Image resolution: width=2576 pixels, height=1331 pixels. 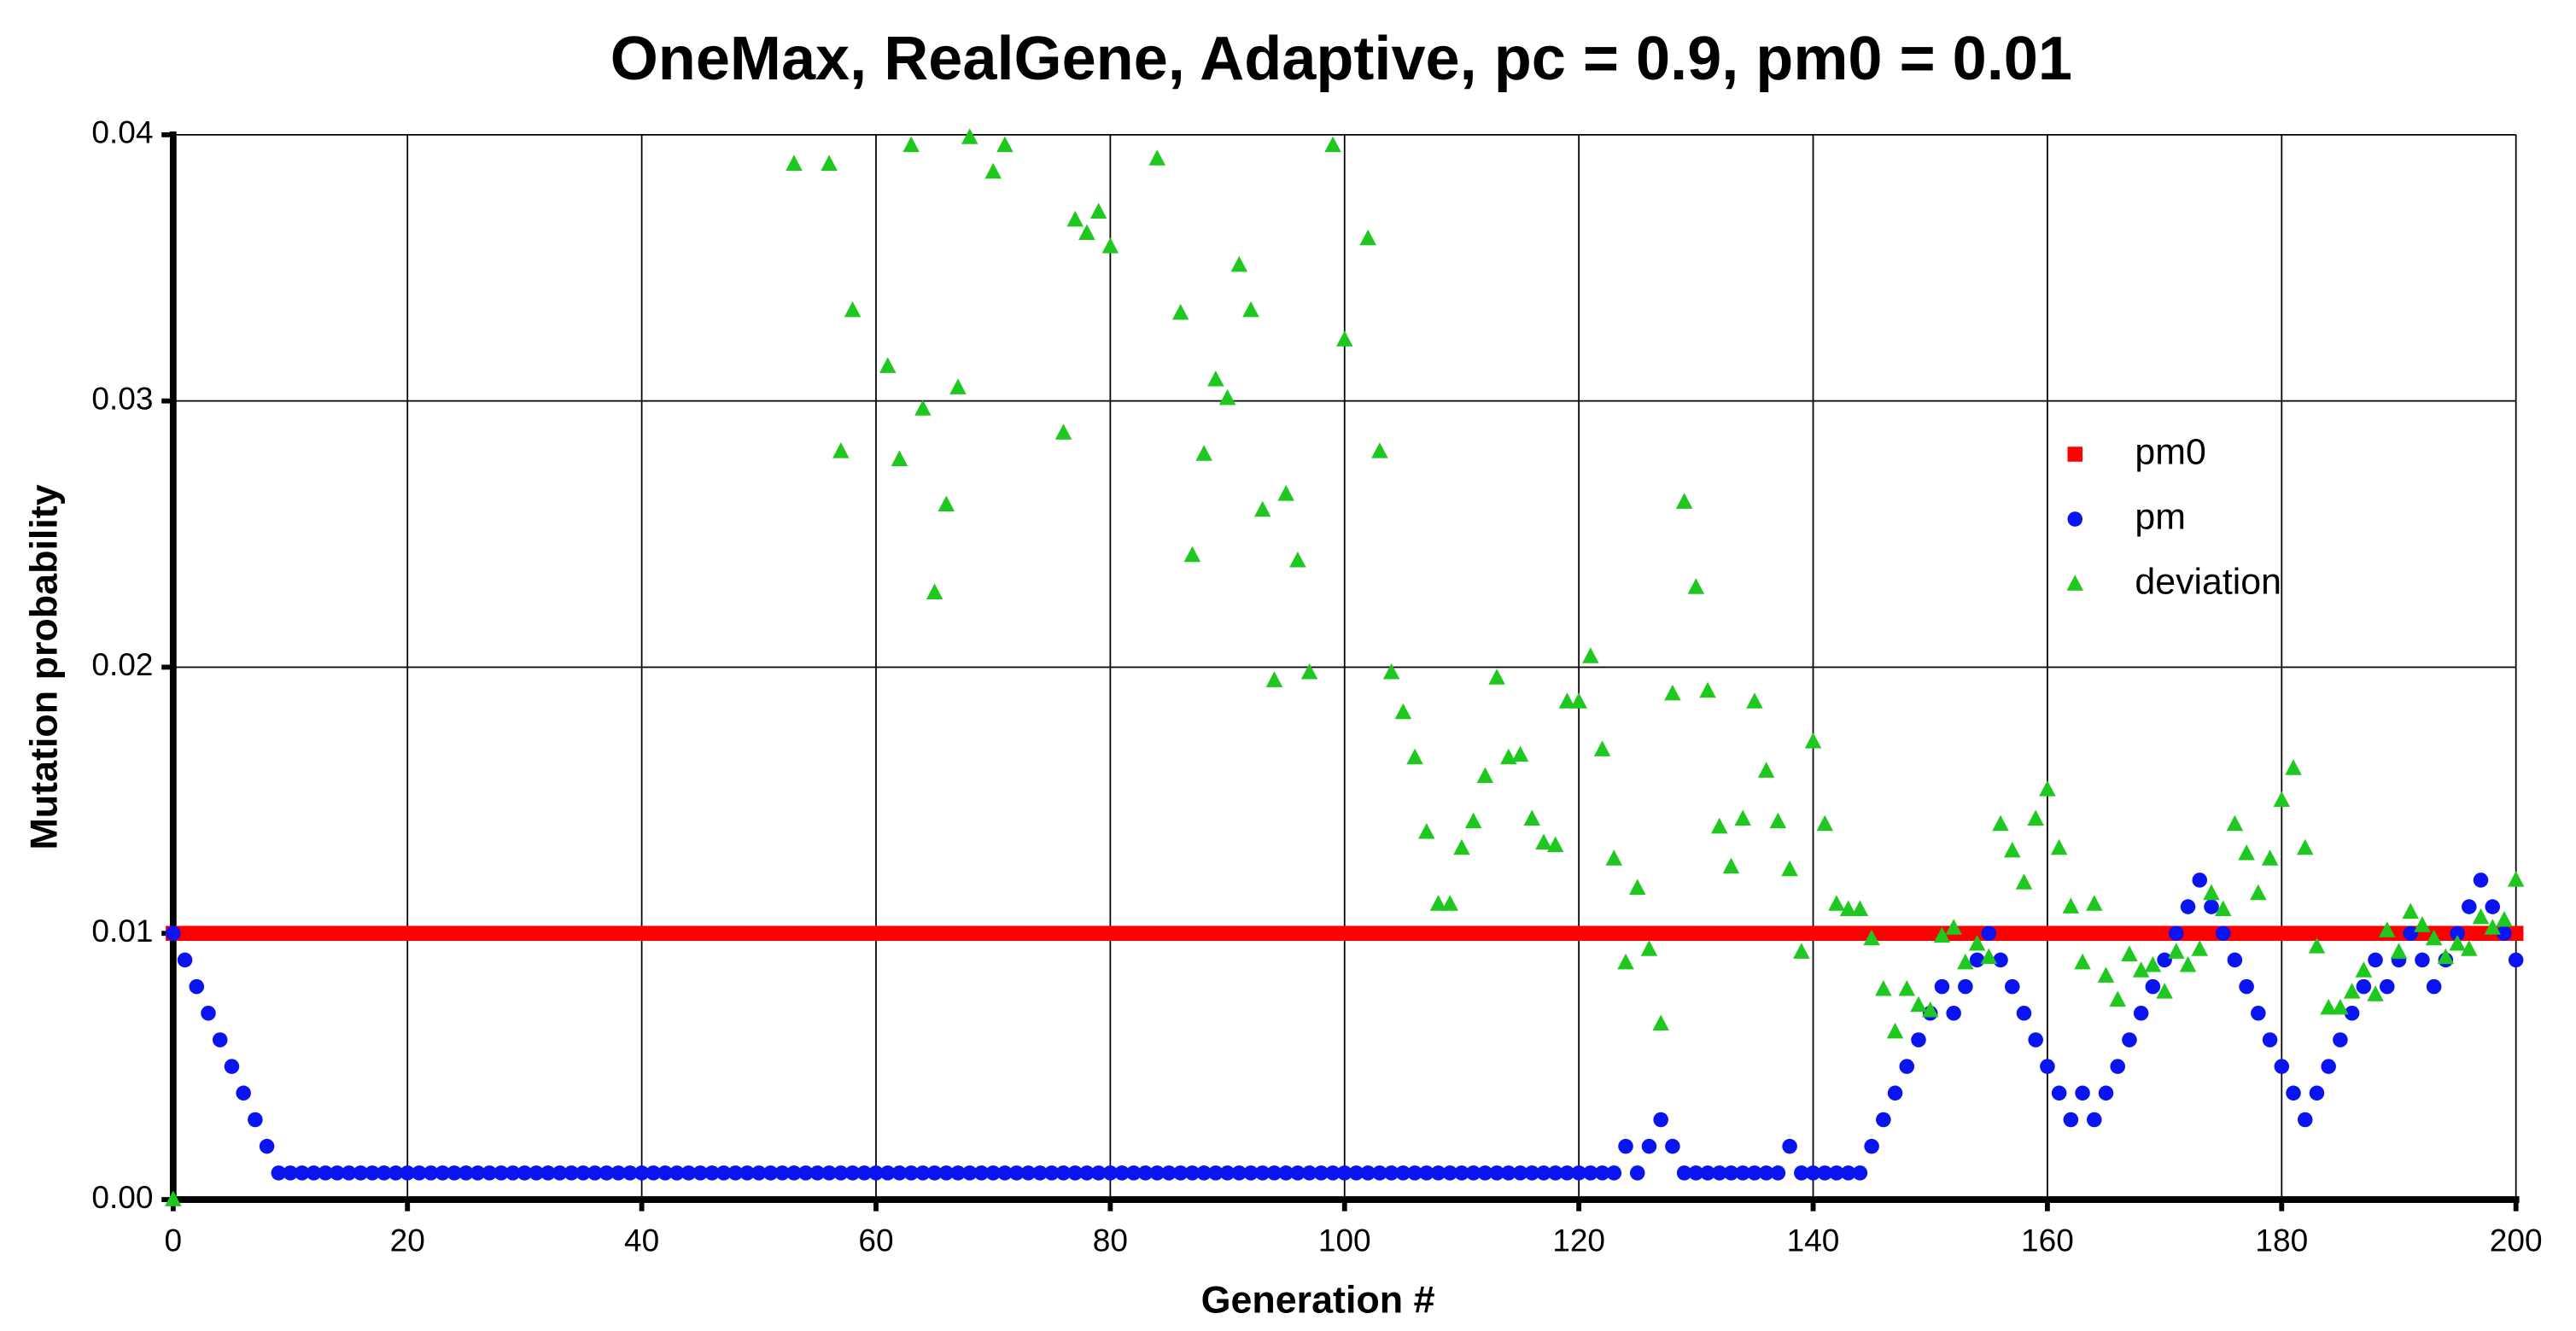 I want to click on y-tick-label: 0.02, so click(x=122, y=664).